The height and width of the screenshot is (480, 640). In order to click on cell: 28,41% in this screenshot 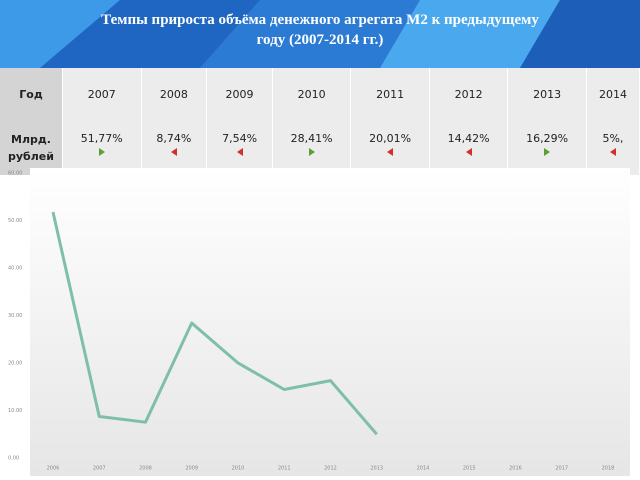, I will do `click(312, 147)`.